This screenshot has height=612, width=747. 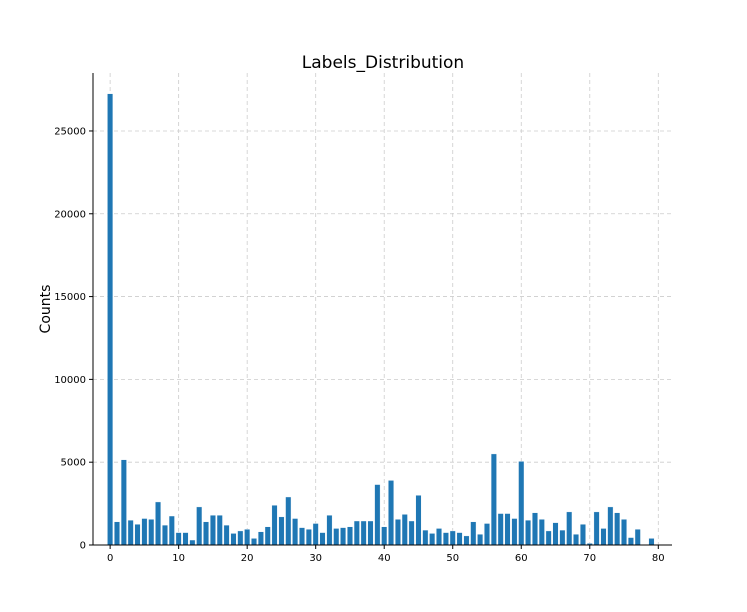 What do you see at coordinates (384, 558) in the screenshot?
I see `x-tick-label: 40` at bounding box center [384, 558].